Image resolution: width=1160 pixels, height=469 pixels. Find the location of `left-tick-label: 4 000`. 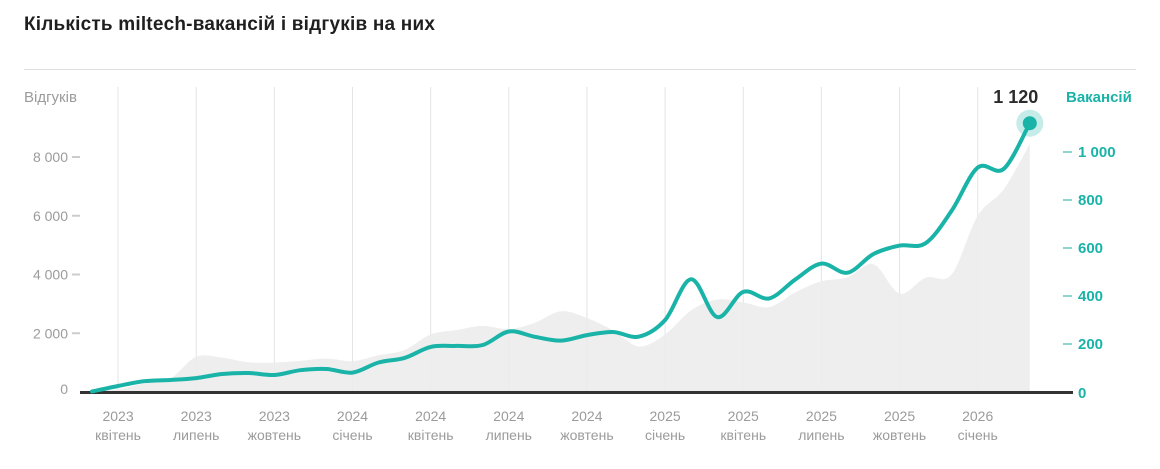

left-tick-label: 4 000 is located at coordinates (50, 275).